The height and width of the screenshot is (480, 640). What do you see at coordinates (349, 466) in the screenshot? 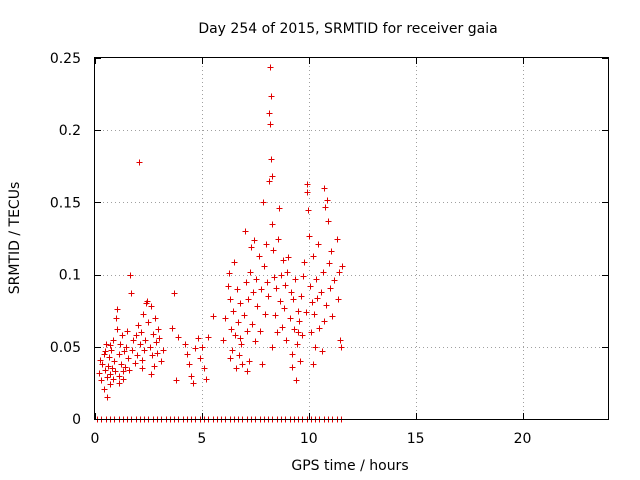
I see `x-axis-label: GPS time / hours` at bounding box center [349, 466].